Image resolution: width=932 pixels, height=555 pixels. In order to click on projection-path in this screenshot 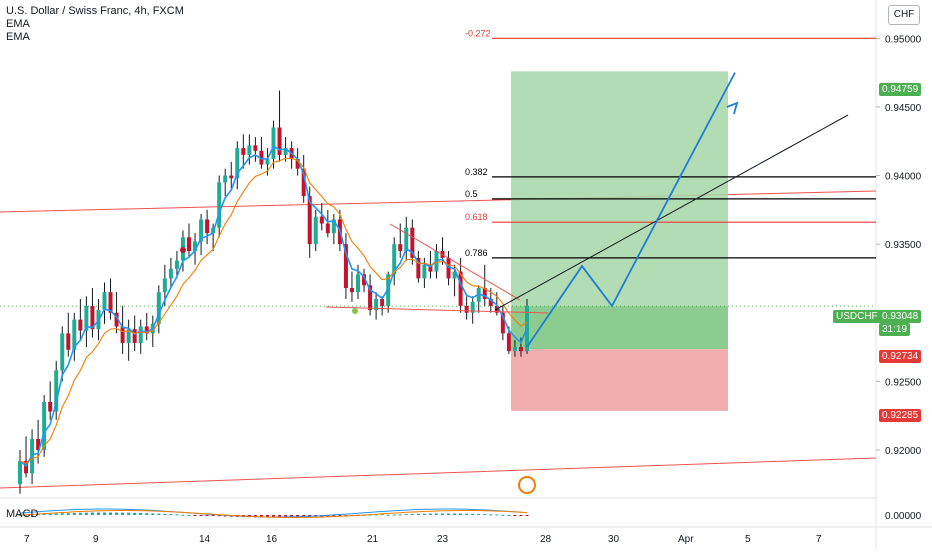, I will do `click(631, 210)`.